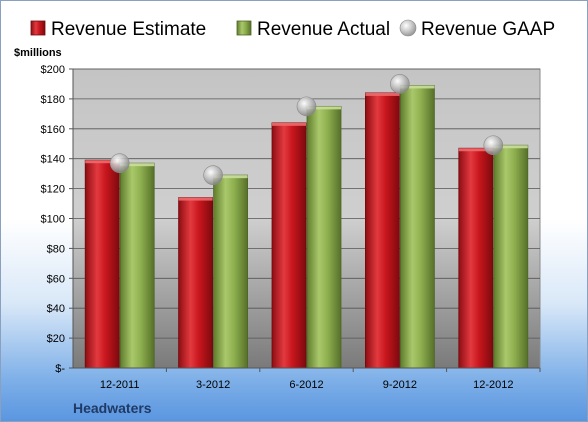  I want to click on y-axis-unit-label: $millions, so click(38, 53).